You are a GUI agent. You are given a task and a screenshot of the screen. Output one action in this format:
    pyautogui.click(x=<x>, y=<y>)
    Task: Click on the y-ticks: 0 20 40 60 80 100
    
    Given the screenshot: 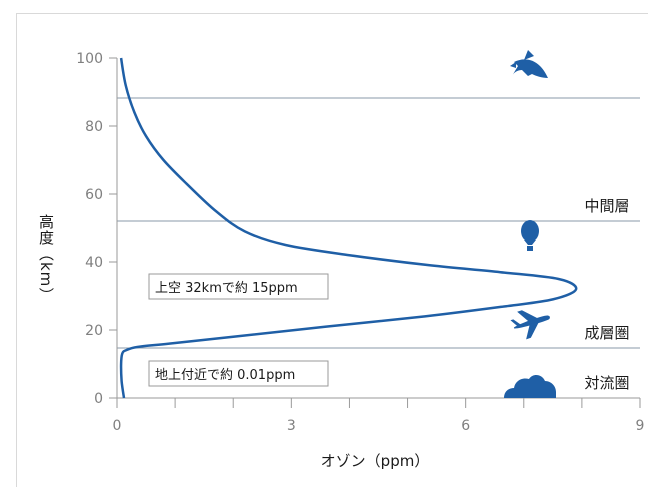 What is the action you would take?
    pyautogui.click(x=96, y=229)
    